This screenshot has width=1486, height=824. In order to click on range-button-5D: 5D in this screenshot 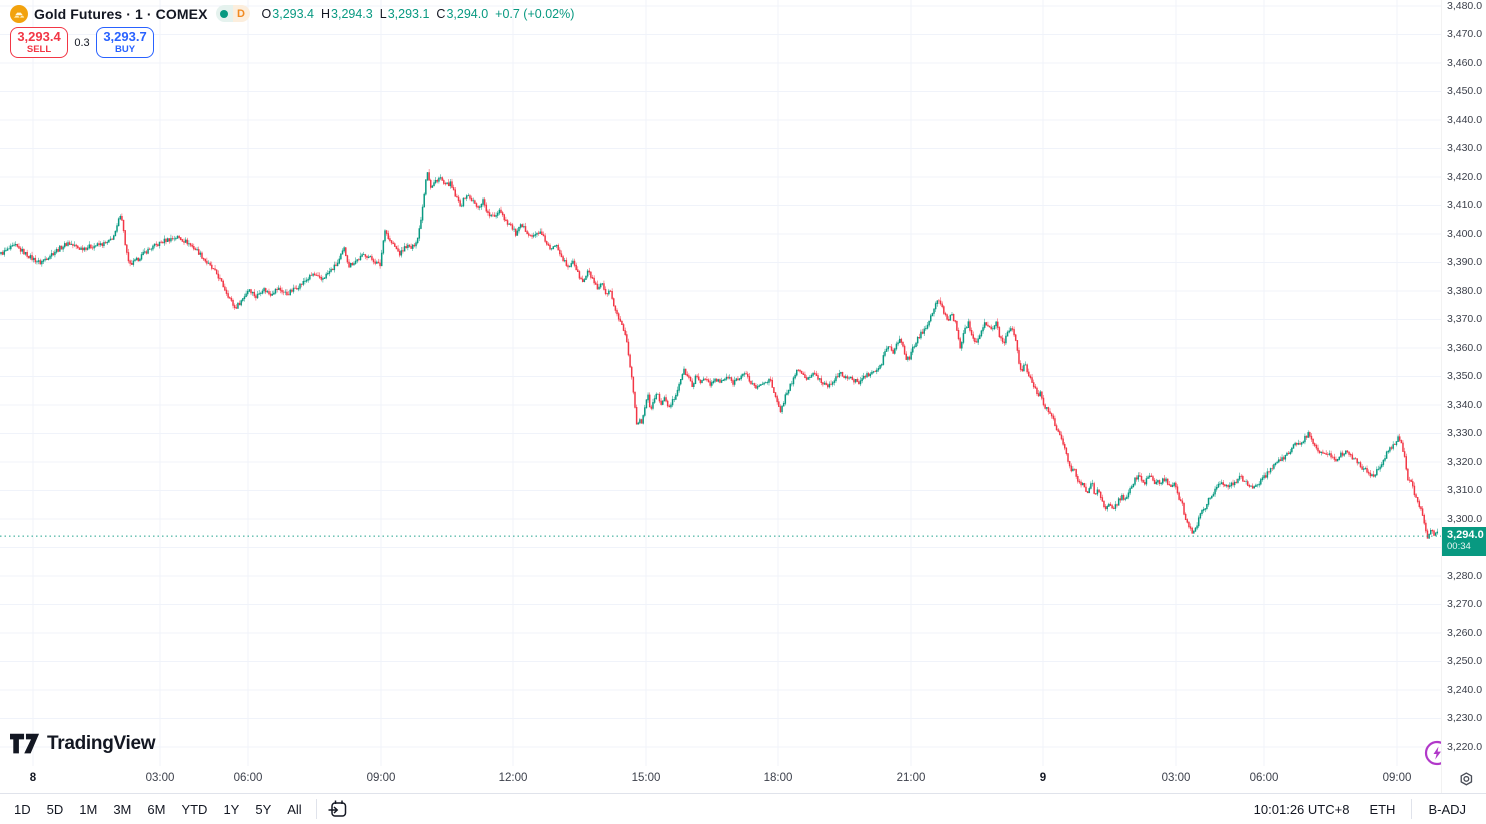, I will do `click(55, 809)`.